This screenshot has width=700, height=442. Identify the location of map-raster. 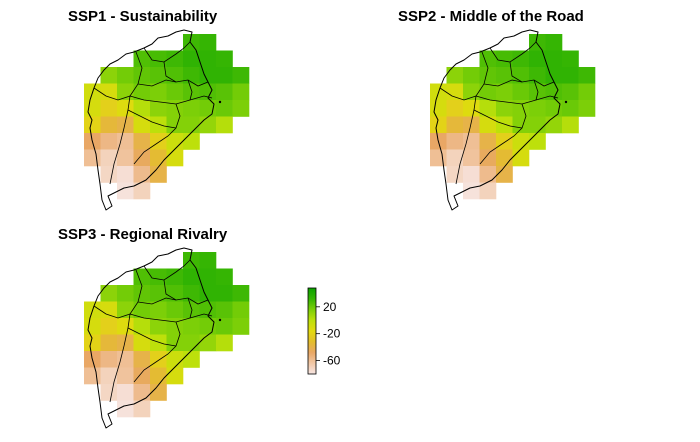
(513, 120).